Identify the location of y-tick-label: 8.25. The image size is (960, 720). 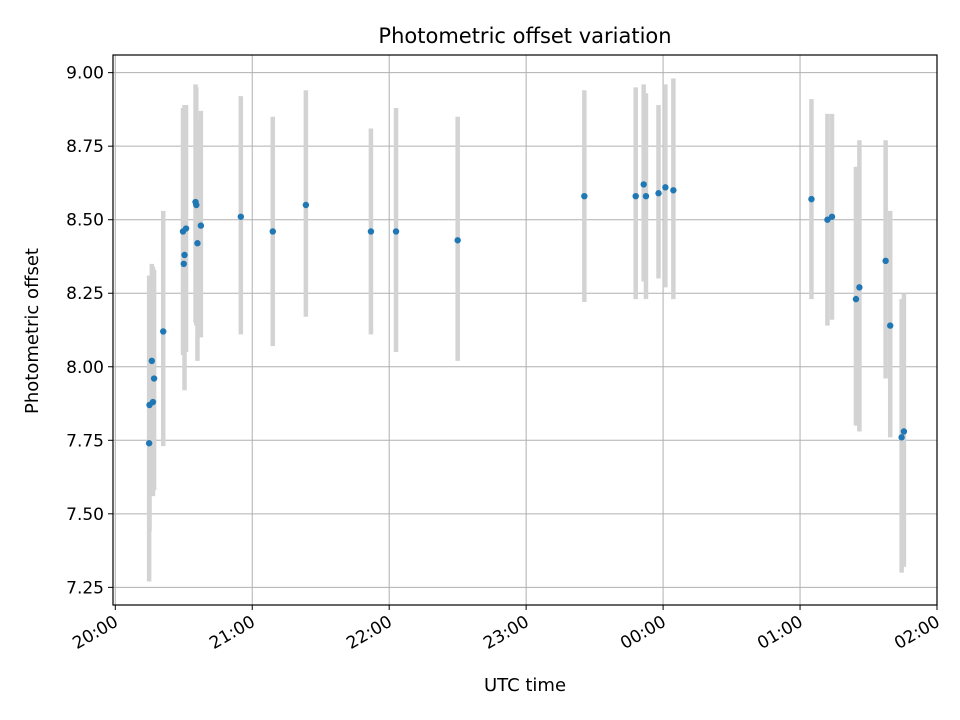
(85, 294).